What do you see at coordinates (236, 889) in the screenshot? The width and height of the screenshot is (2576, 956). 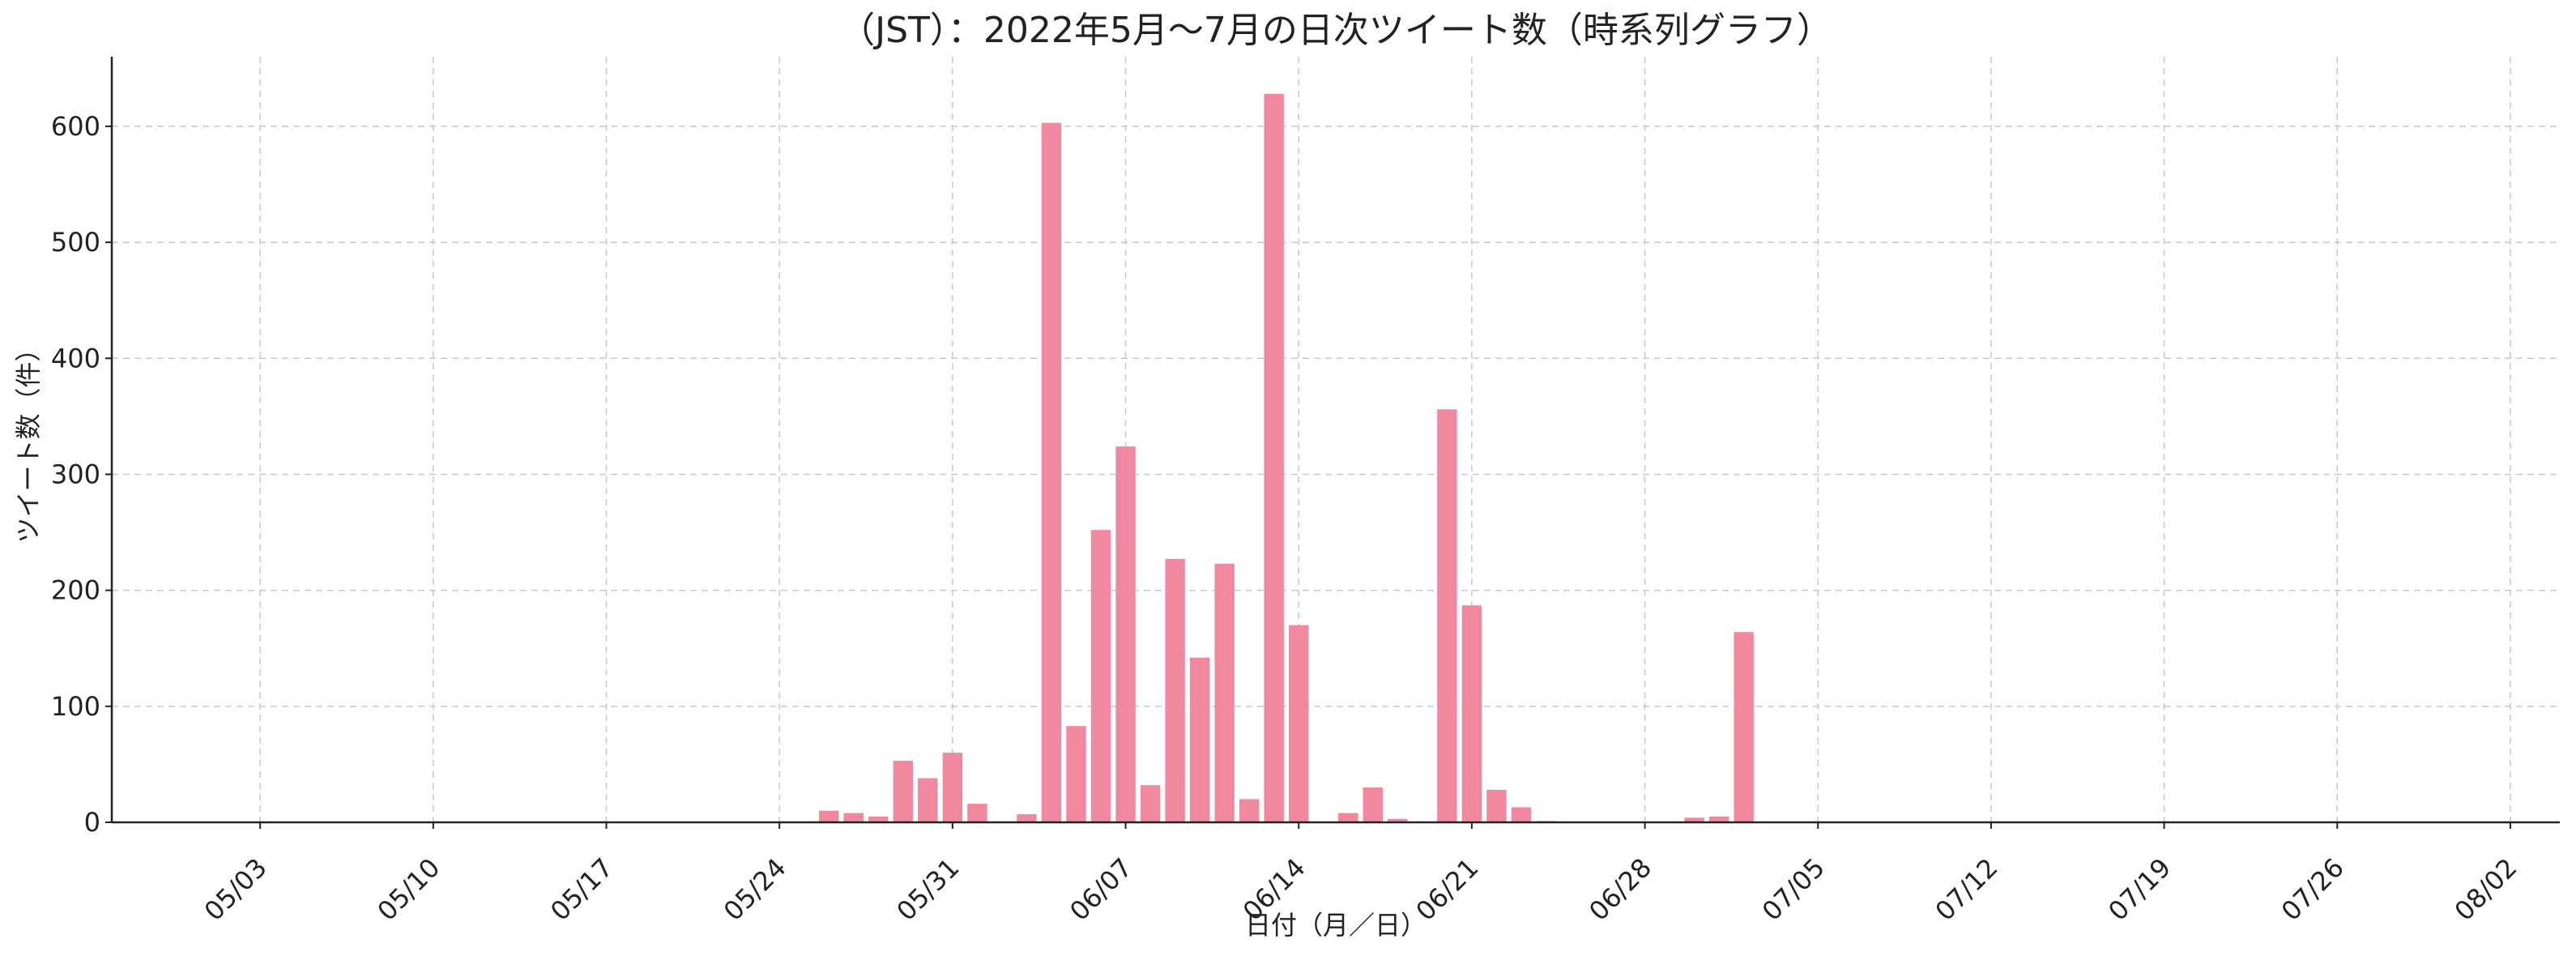 I see `x-tick-label: 05/03` at bounding box center [236, 889].